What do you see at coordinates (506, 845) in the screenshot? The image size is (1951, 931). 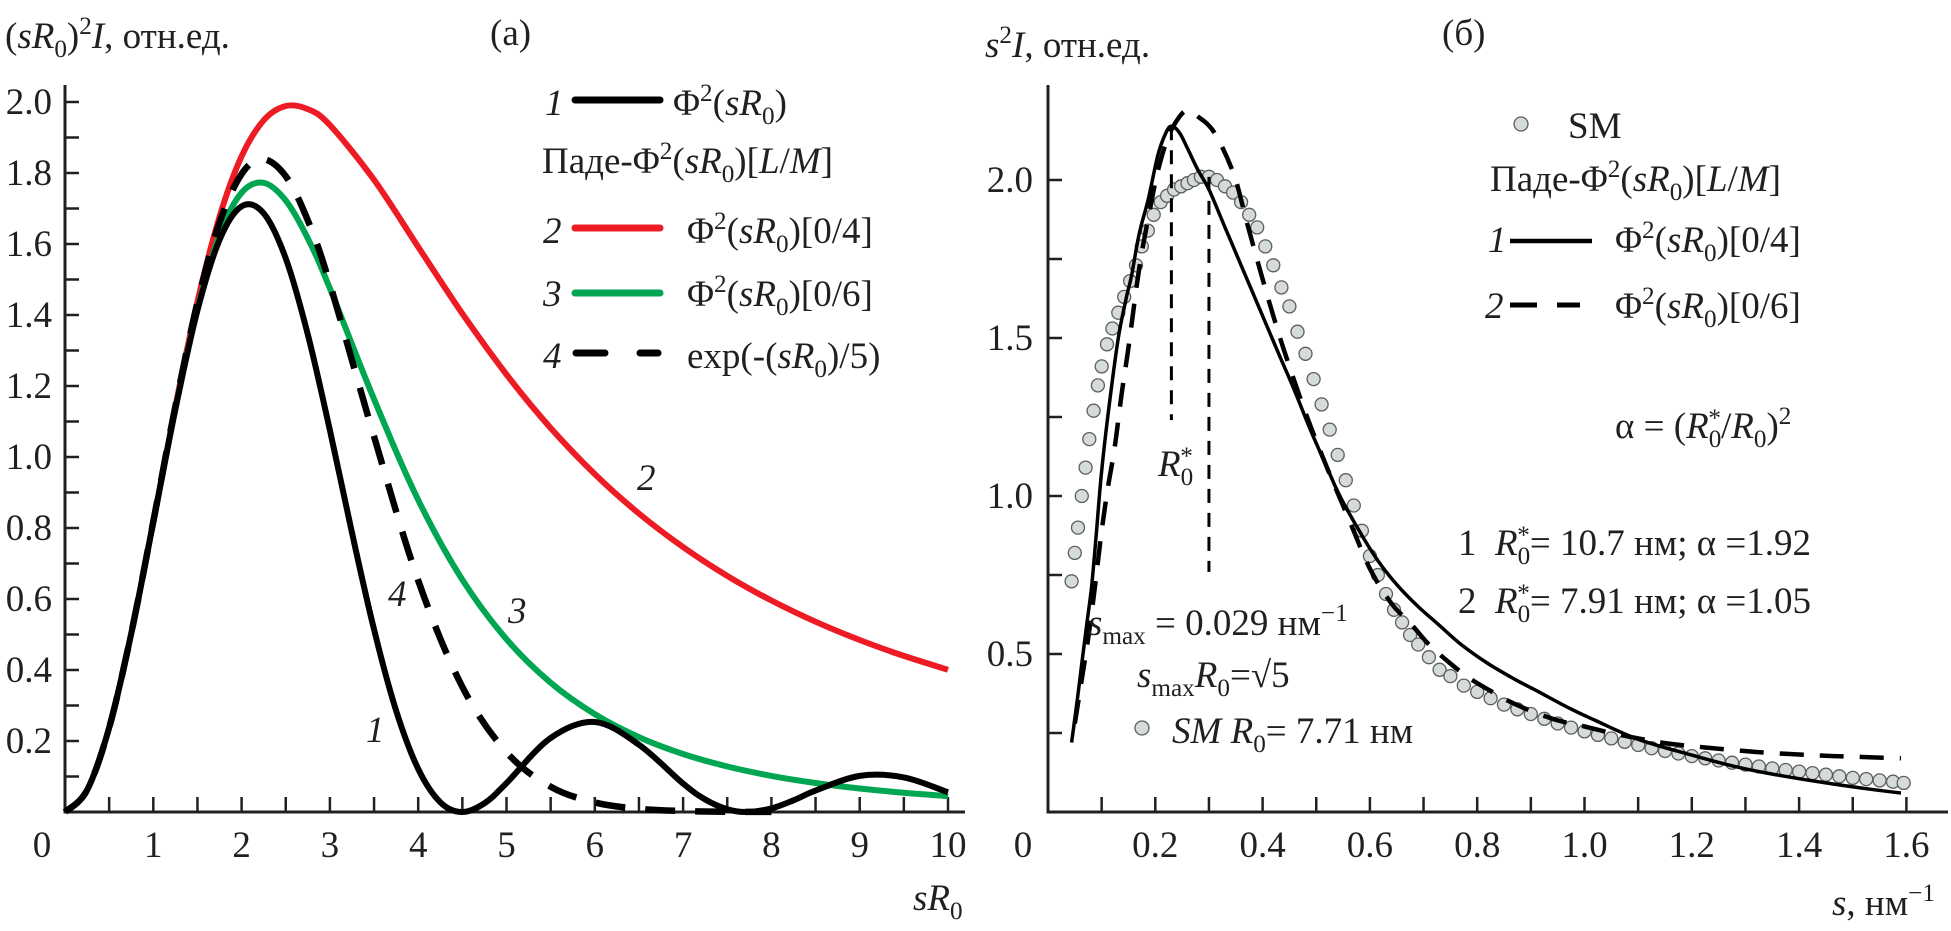 I see `x-tick-label: 5` at bounding box center [506, 845].